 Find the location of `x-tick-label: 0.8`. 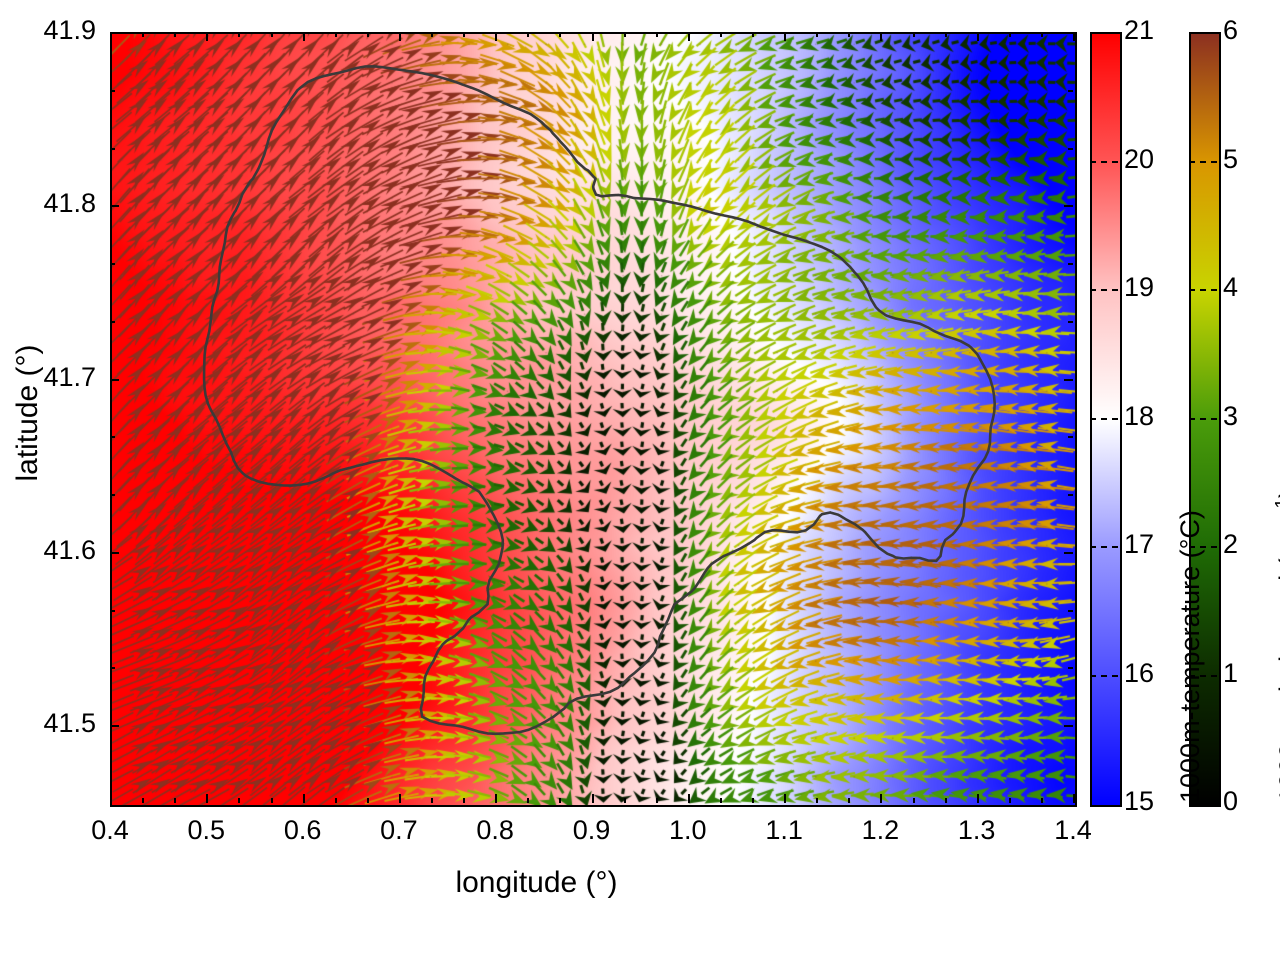

x-tick-label: 0.8 is located at coordinates (495, 830).